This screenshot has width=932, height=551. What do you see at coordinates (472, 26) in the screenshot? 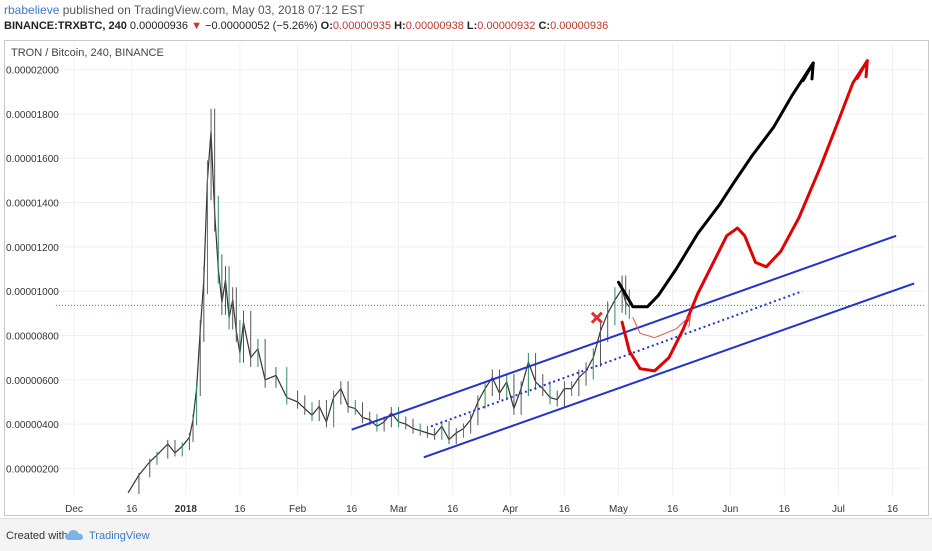
I see `low-label: L:` at bounding box center [472, 26].